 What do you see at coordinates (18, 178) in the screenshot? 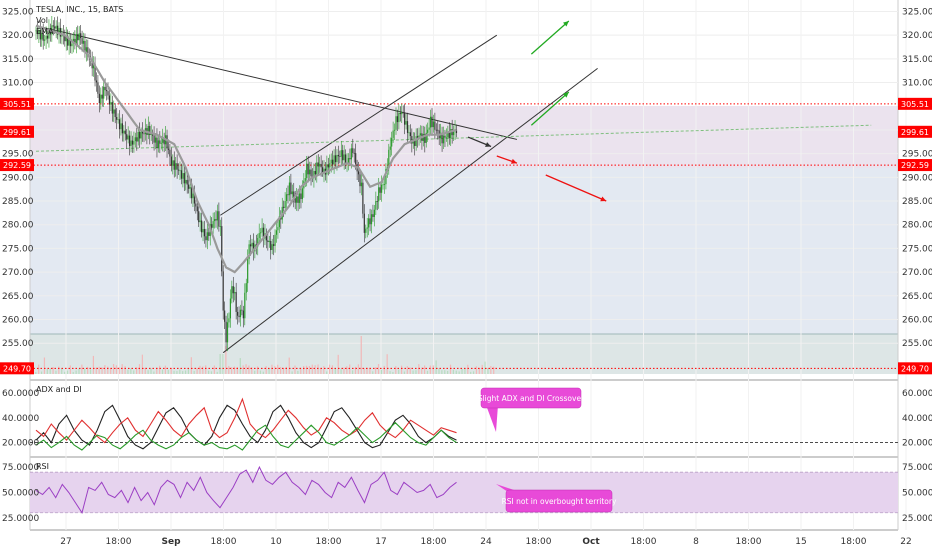
I see `price-tick-label-left: 290.00` at bounding box center [18, 178].